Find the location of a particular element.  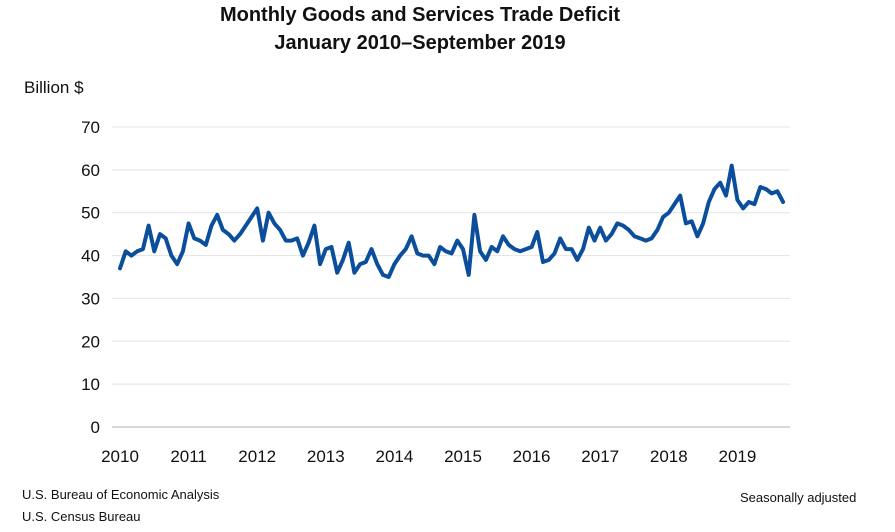

chart-subtitle: January 2010–September 2019 is located at coordinates (420, 43).